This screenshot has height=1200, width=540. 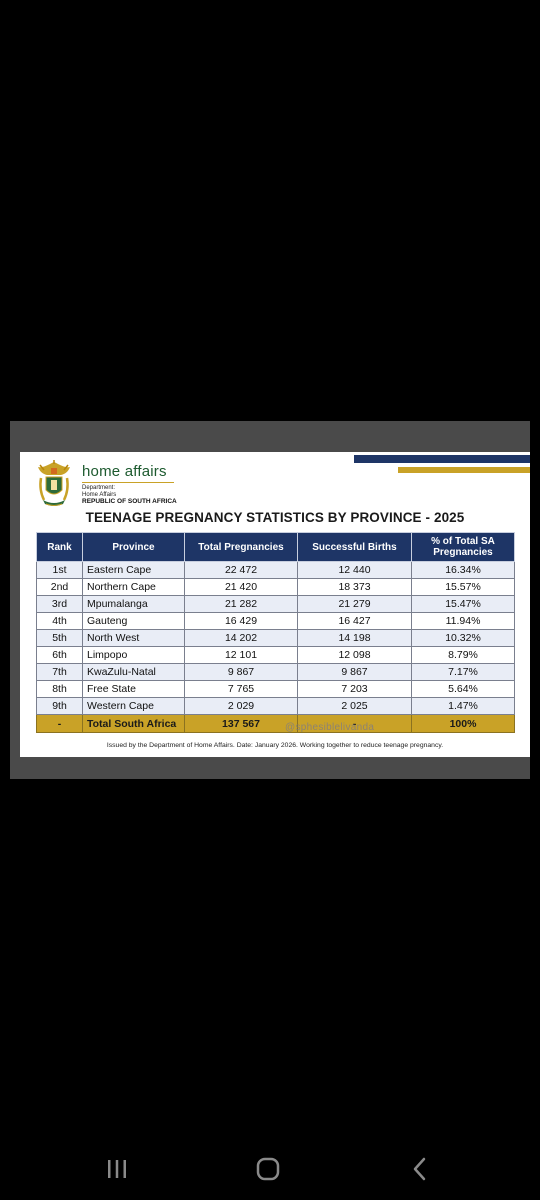 I want to click on percent-cell: 11.94%, so click(x=463, y=621).